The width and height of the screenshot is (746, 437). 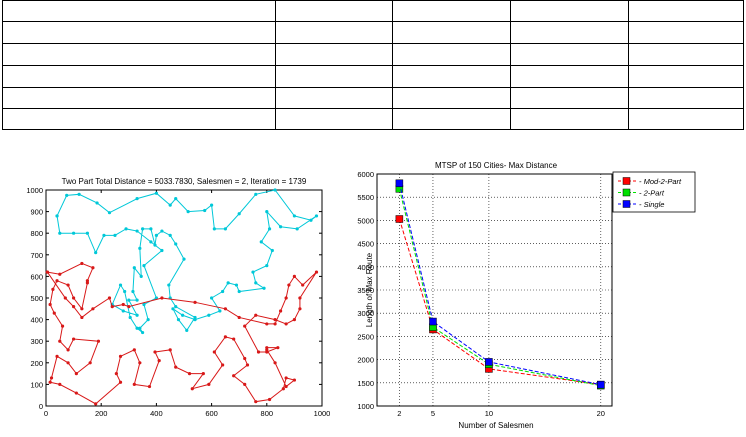 I want to click on y-tick-label: 2000, so click(x=365, y=360).